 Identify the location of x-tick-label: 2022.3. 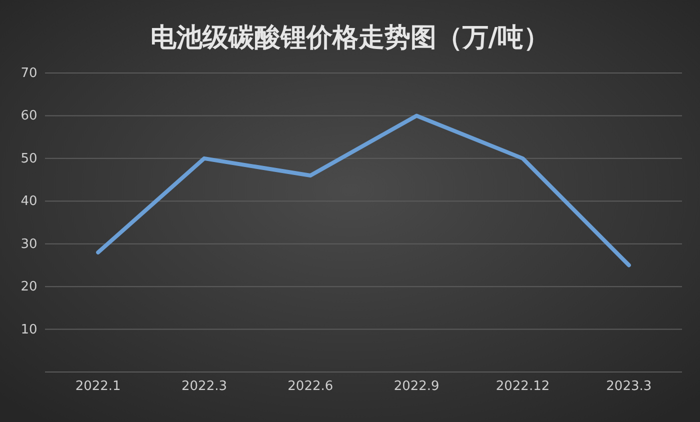
(204, 386).